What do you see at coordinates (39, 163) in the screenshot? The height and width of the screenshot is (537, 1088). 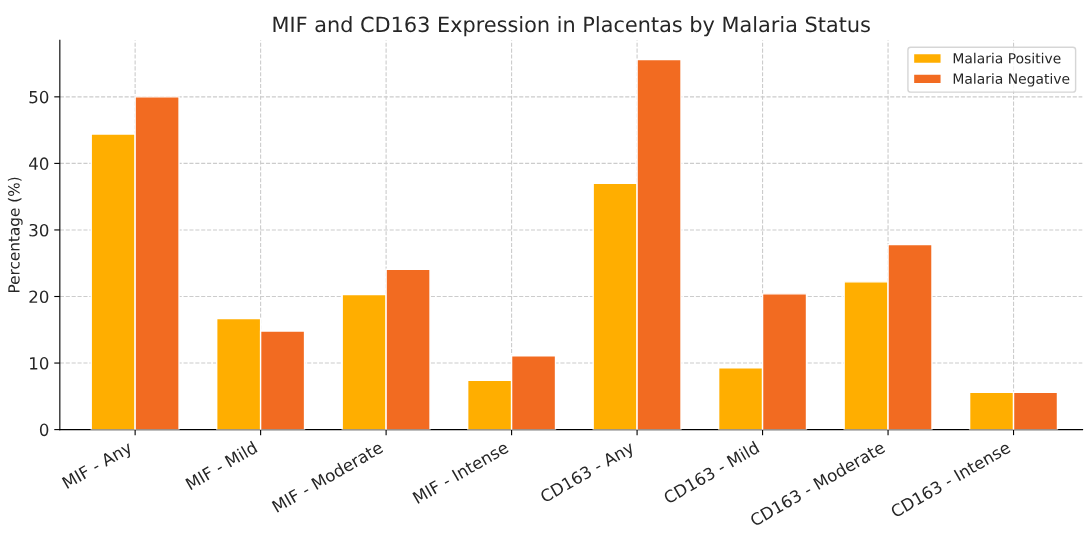 I see `y-tick-label: 40` at bounding box center [39, 163].